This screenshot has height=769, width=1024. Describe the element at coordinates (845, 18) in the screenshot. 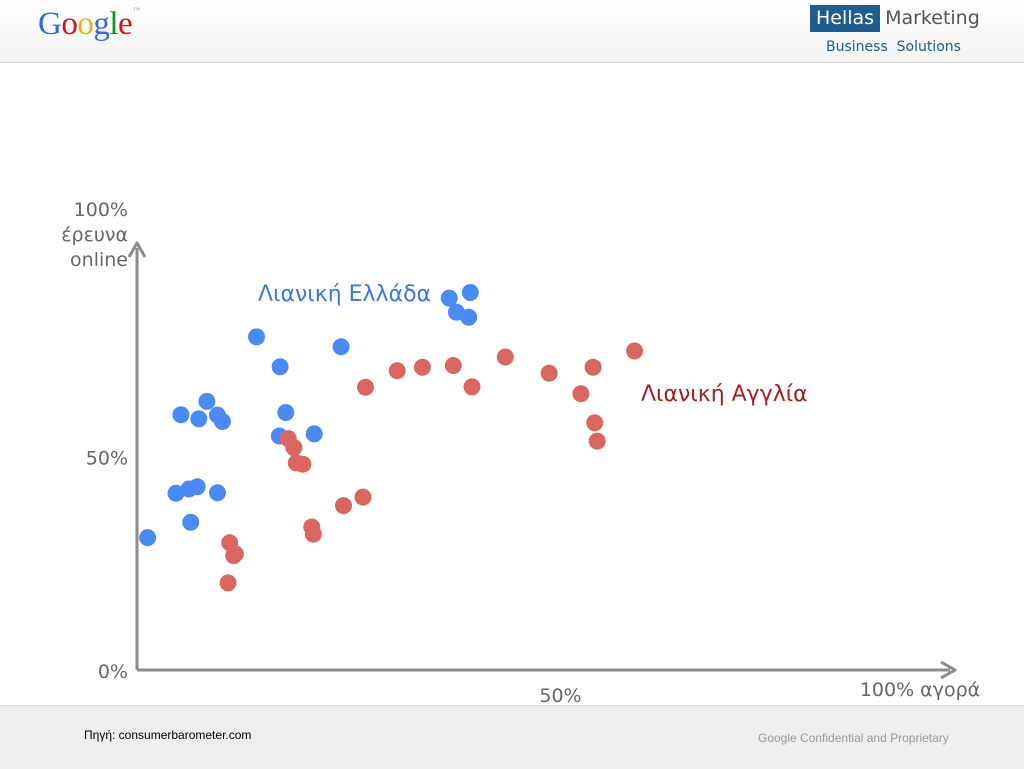

I see `hellas-logo-box: Hellas` at that location.